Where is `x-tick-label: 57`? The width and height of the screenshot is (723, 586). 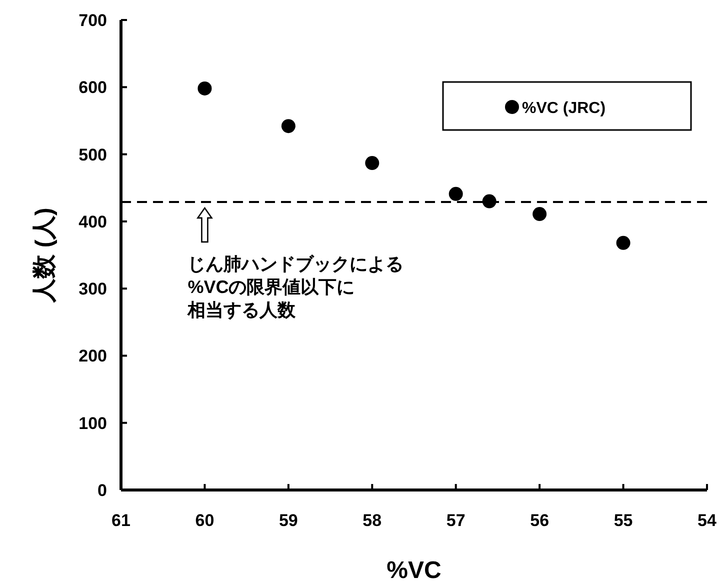 x-tick-label: 57 is located at coordinates (456, 520).